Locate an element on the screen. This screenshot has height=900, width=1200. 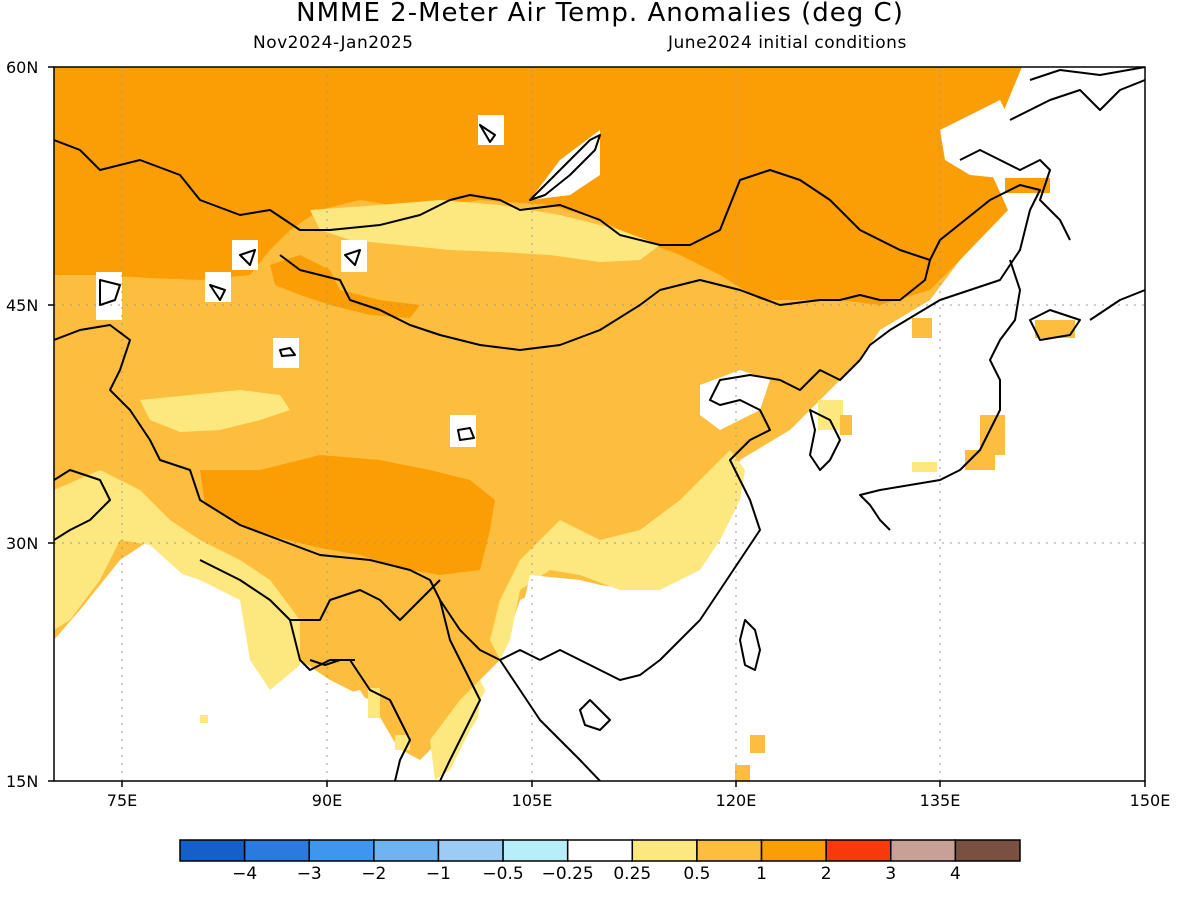
anomaly-zone-0.25-0.5-south is located at coordinates (177, 580).